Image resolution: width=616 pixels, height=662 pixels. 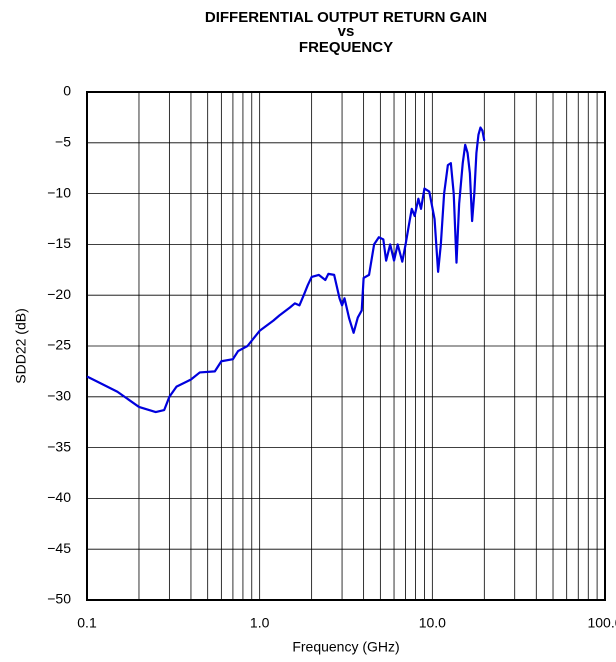 What do you see at coordinates (59, 548) in the screenshot?
I see `y-tick-label: −45` at bounding box center [59, 548].